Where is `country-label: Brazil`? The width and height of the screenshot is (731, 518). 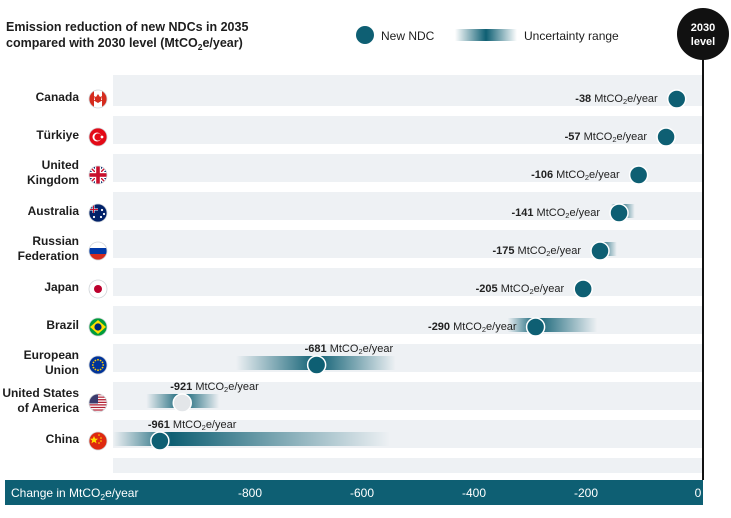
country-label: Brazil is located at coordinates (62, 325).